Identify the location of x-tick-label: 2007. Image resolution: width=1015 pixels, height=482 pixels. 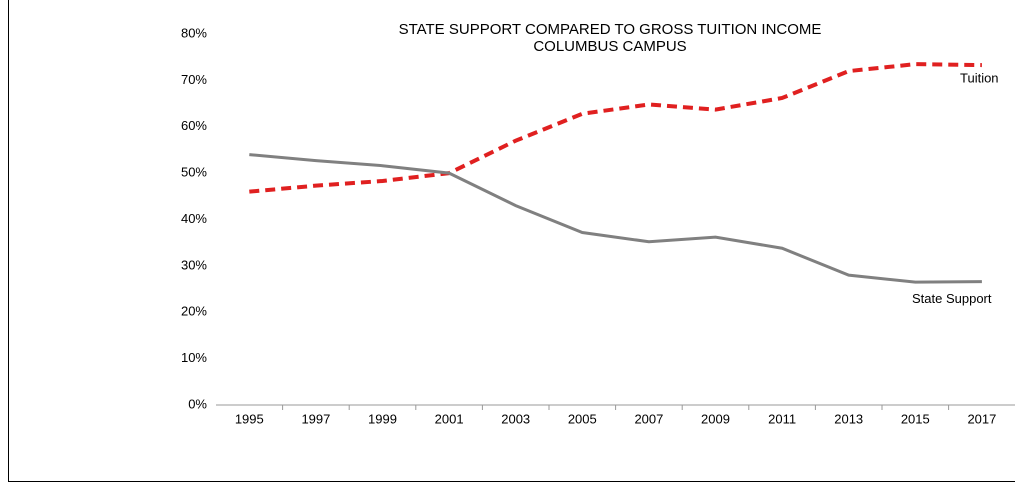
(648, 418).